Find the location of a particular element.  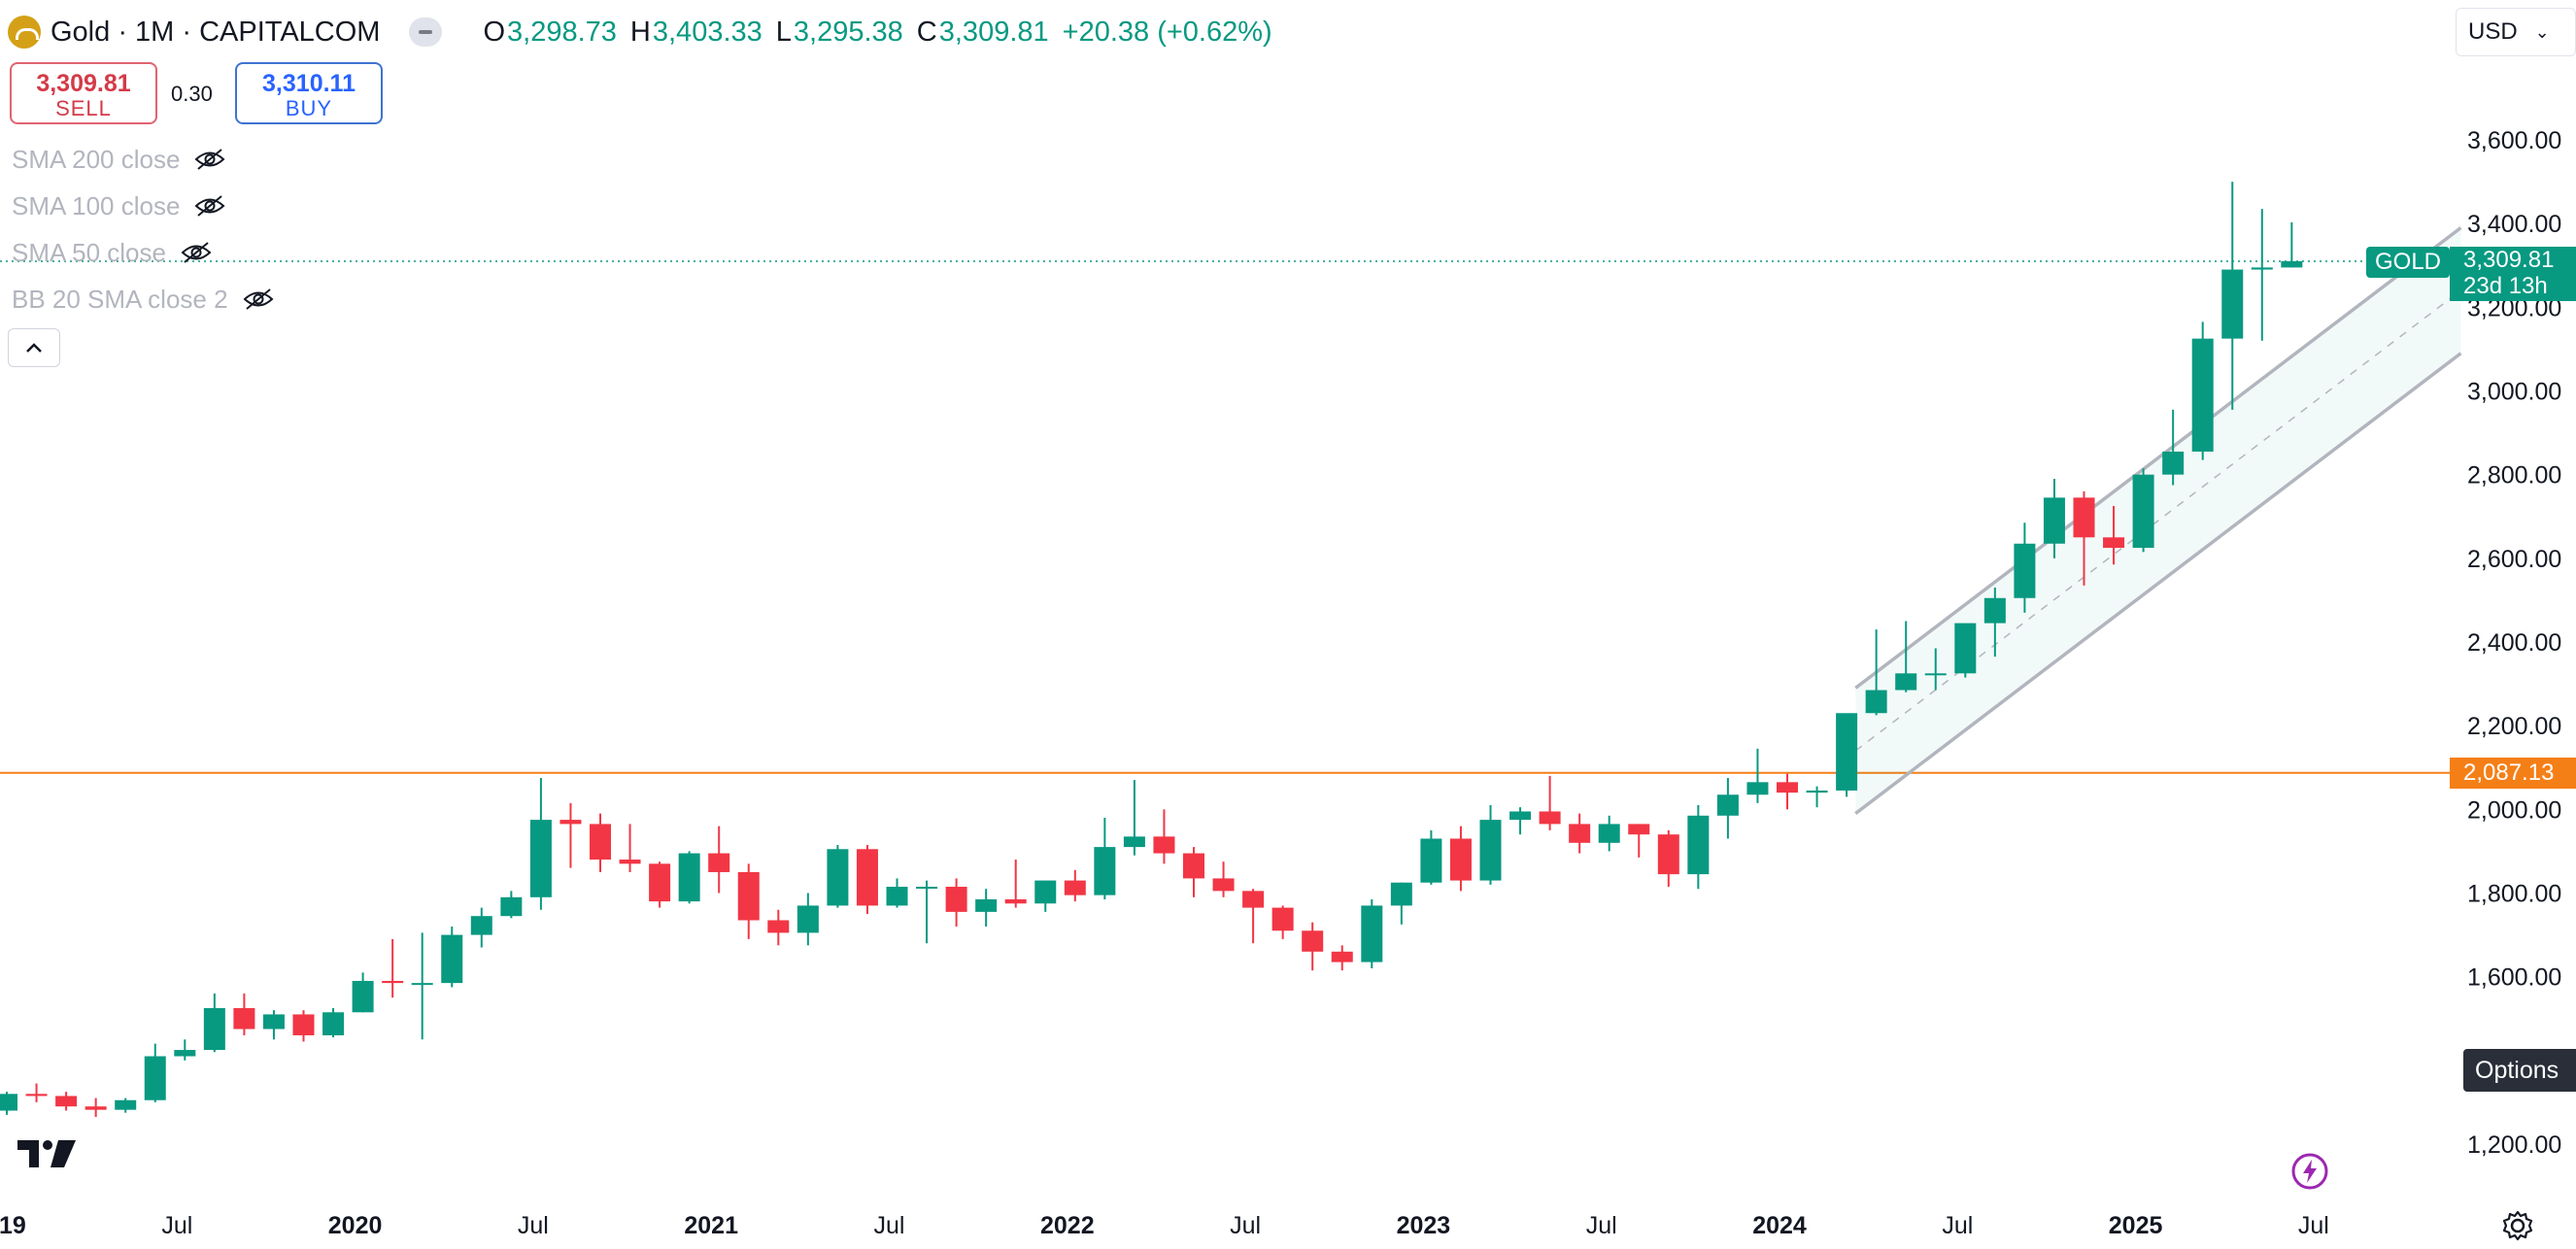

indicator-sma-100: SMA 100 close is located at coordinates (119, 206).